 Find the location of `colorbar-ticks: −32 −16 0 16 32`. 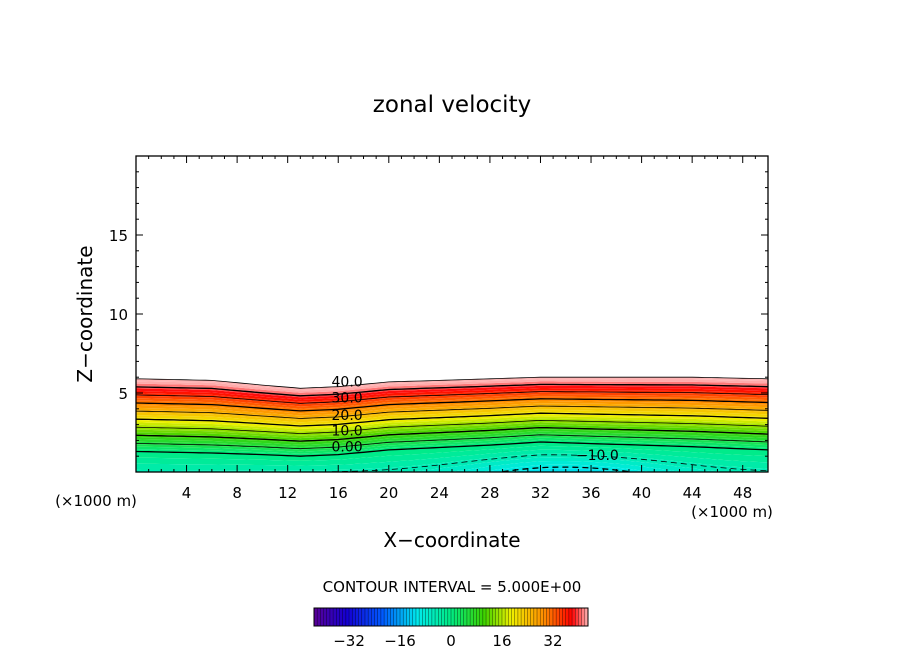

colorbar-ticks: −32 −16 0 16 32 is located at coordinates (447, 641).